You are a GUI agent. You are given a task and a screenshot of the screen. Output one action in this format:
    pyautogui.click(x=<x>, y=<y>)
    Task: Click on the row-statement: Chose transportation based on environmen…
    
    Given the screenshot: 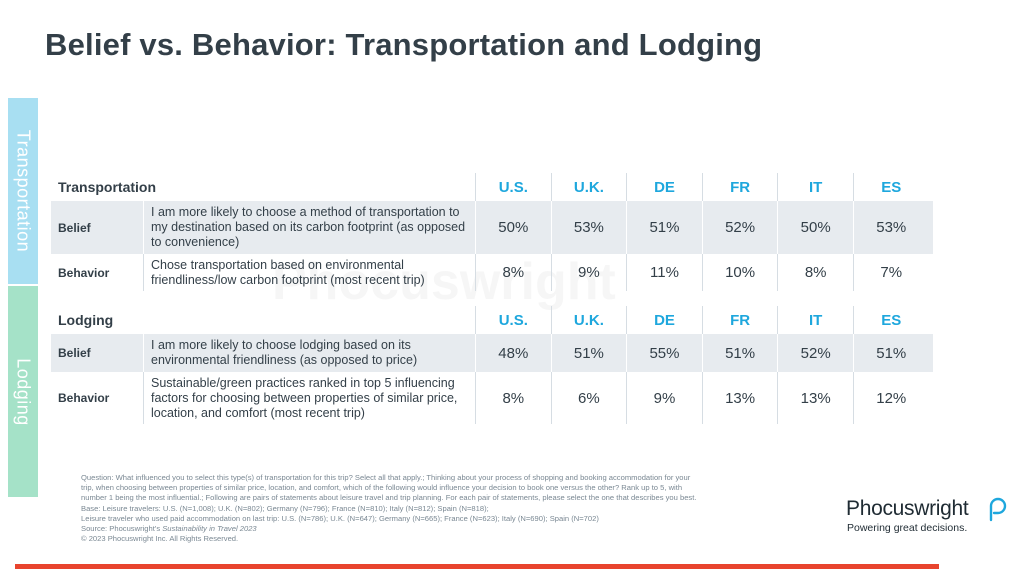 What is the action you would take?
    pyautogui.click(x=309, y=272)
    